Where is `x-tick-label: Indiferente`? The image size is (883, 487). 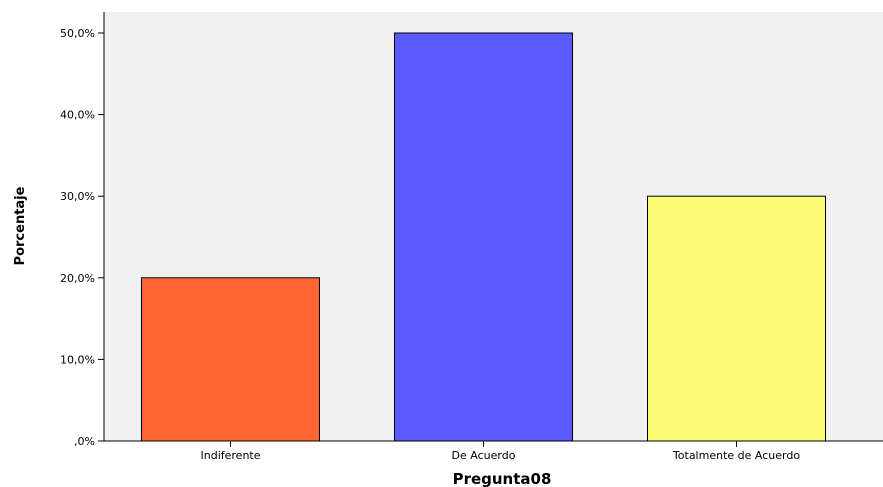 x-tick-label: Indiferente is located at coordinates (231, 455).